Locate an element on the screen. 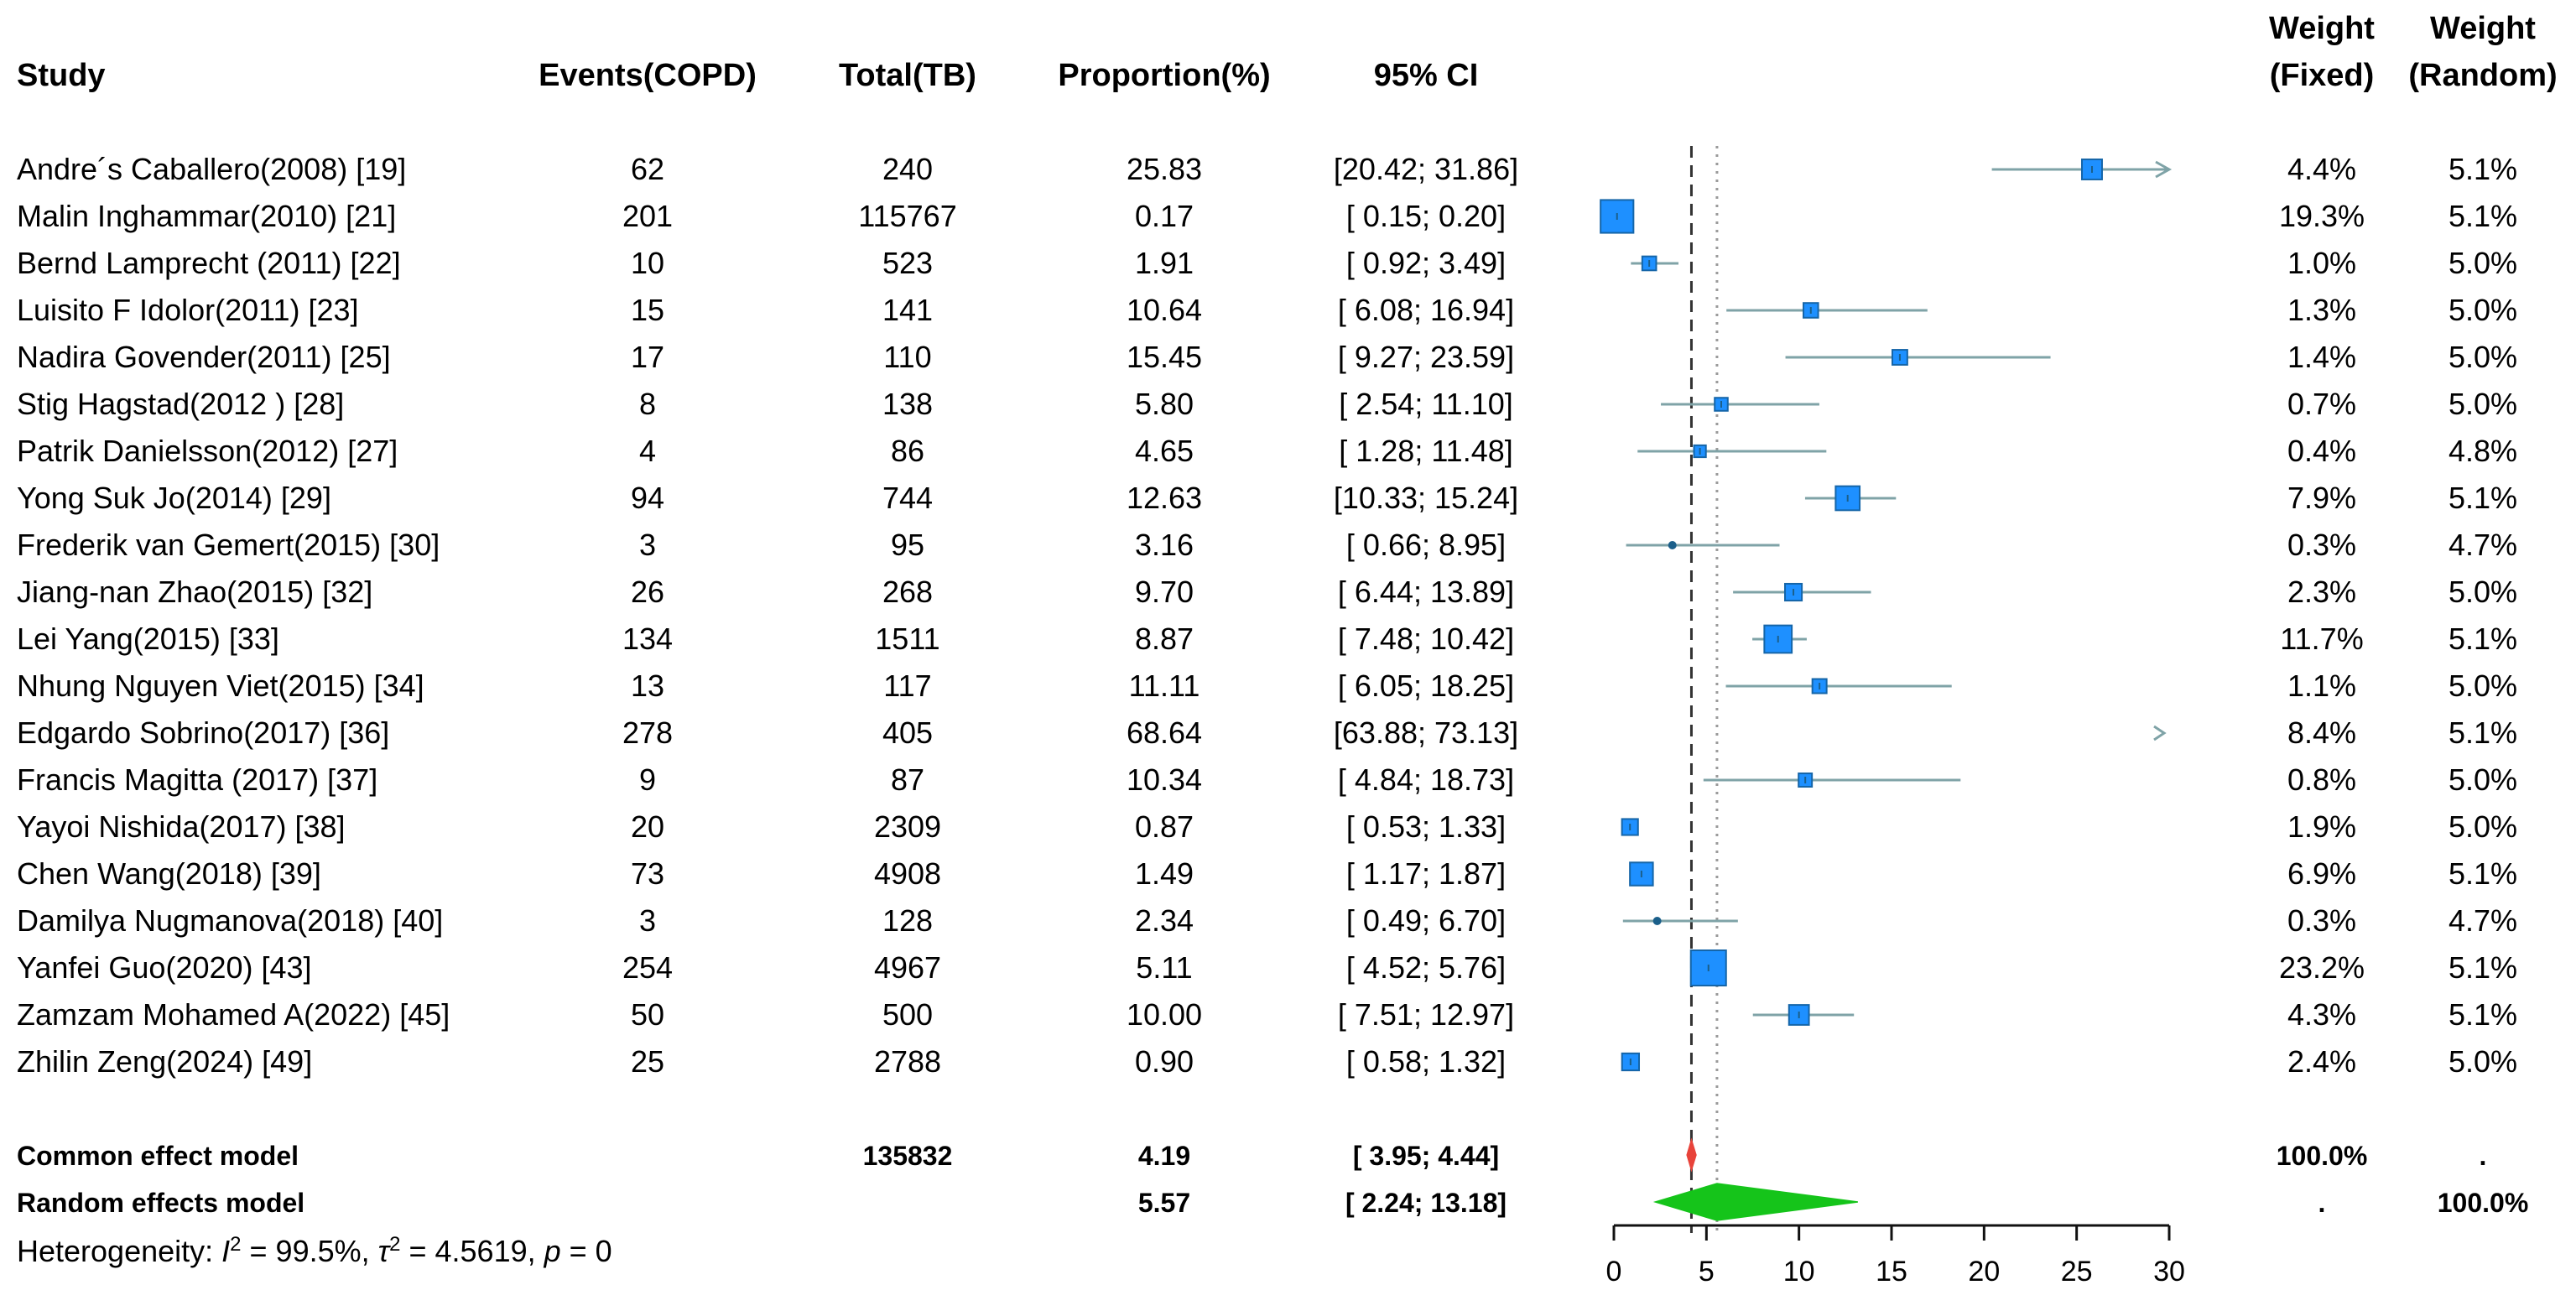 The width and height of the screenshot is (2576, 1311). cell-events: 254 is located at coordinates (647, 967).